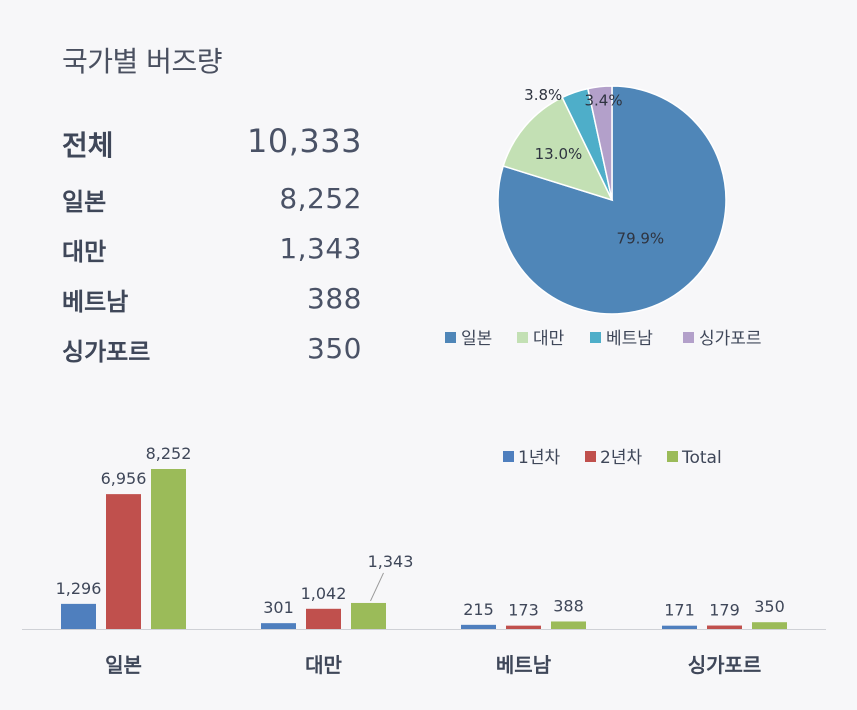 This screenshot has height=710, width=857. I want to click on bar-data-label: 388, so click(568, 605).